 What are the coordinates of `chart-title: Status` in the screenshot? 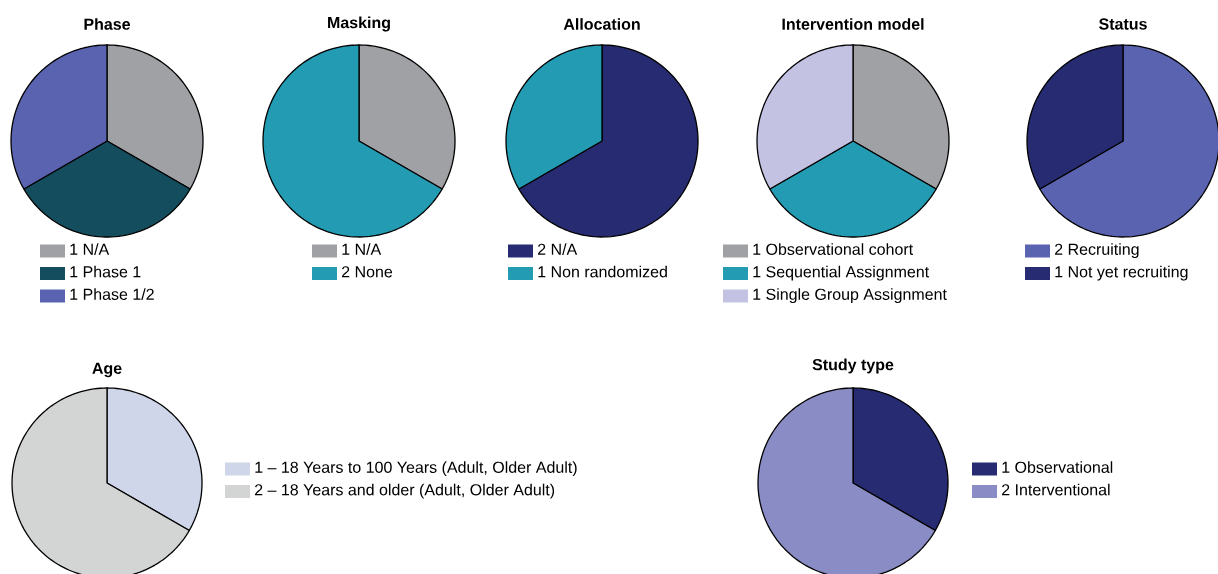 It's located at (1123, 24).